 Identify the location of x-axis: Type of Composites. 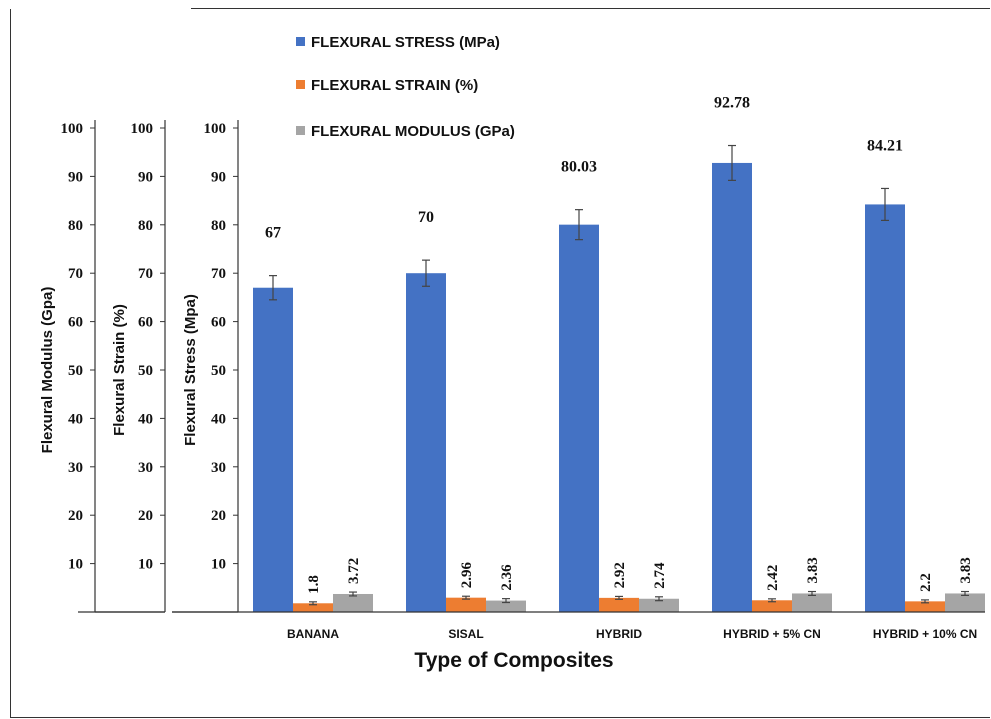
(578, 641).